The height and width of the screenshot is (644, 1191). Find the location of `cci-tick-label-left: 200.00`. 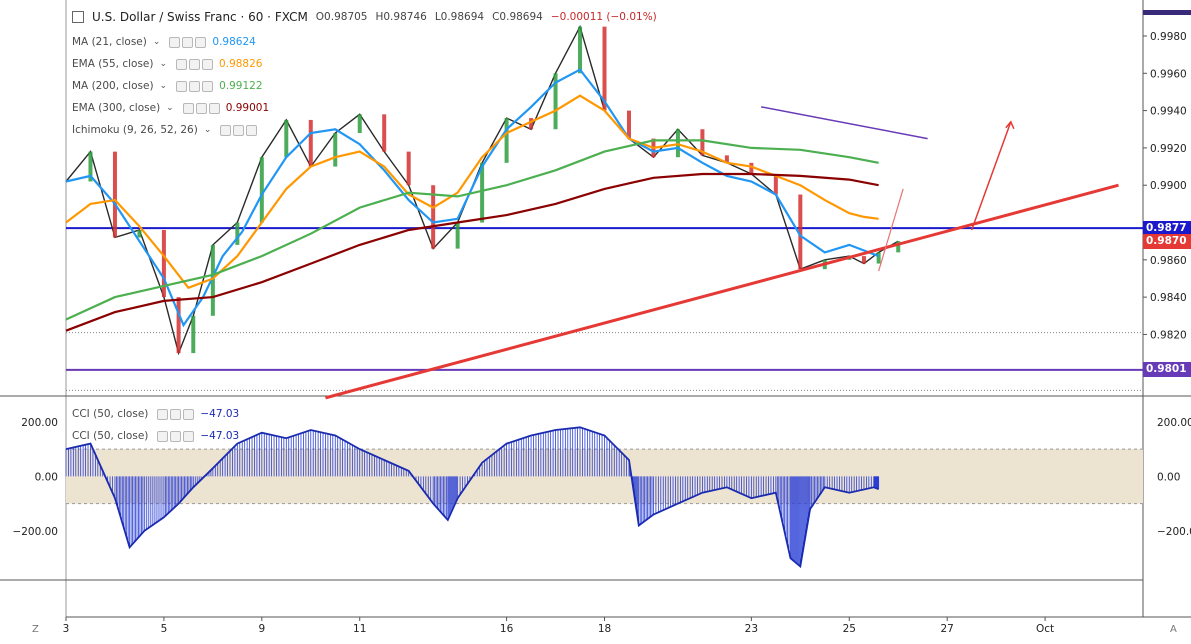

cci-tick-label-left: 200.00 is located at coordinates (39, 423).